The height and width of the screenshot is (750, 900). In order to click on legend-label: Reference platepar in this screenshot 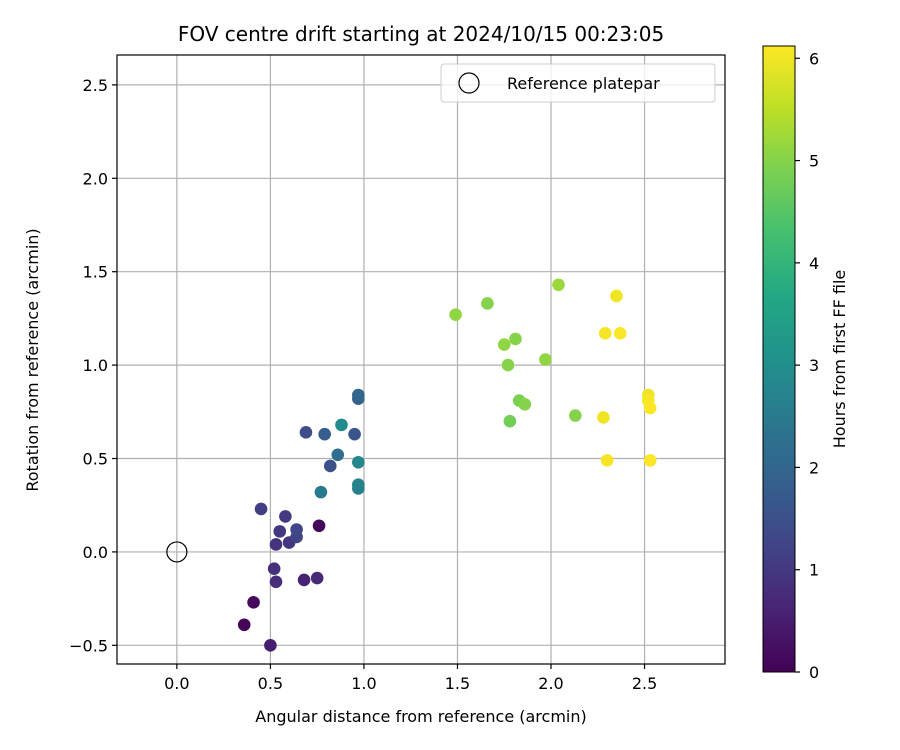, I will do `click(583, 83)`.